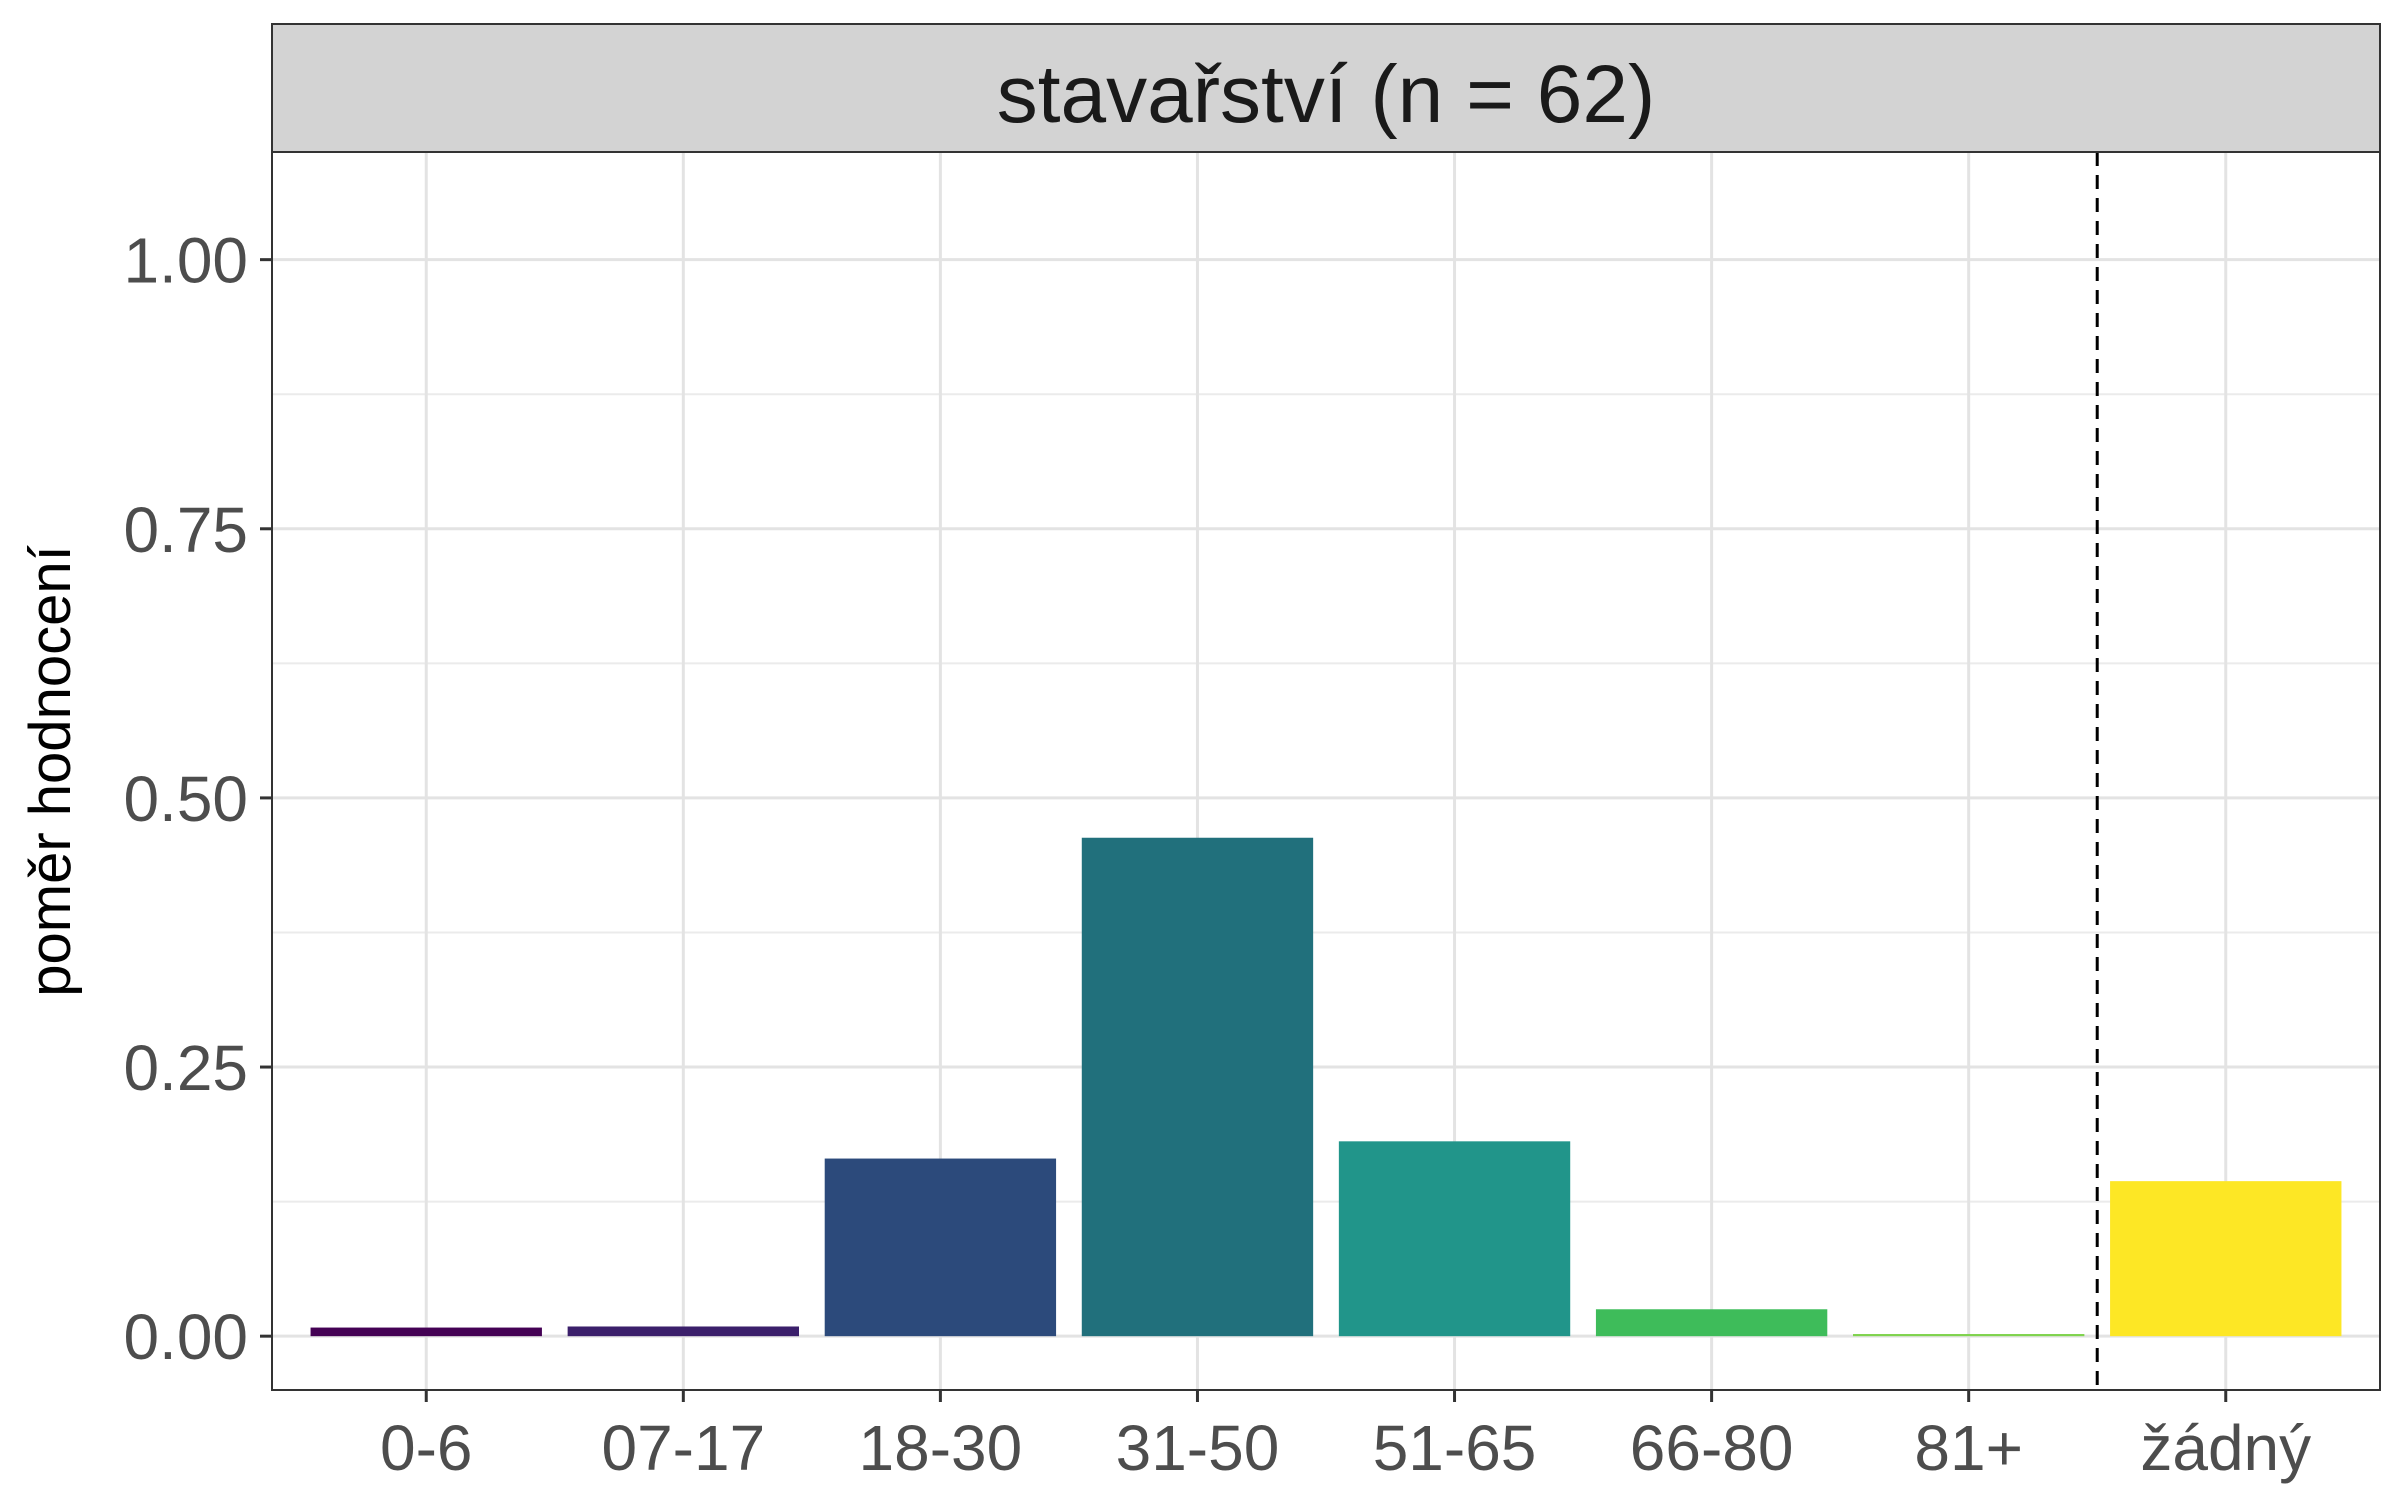 The width and height of the screenshot is (2400, 1505). Describe the element at coordinates (185, 1337) in the screenshot. I see `y-tick-label: 0.00` at that location.